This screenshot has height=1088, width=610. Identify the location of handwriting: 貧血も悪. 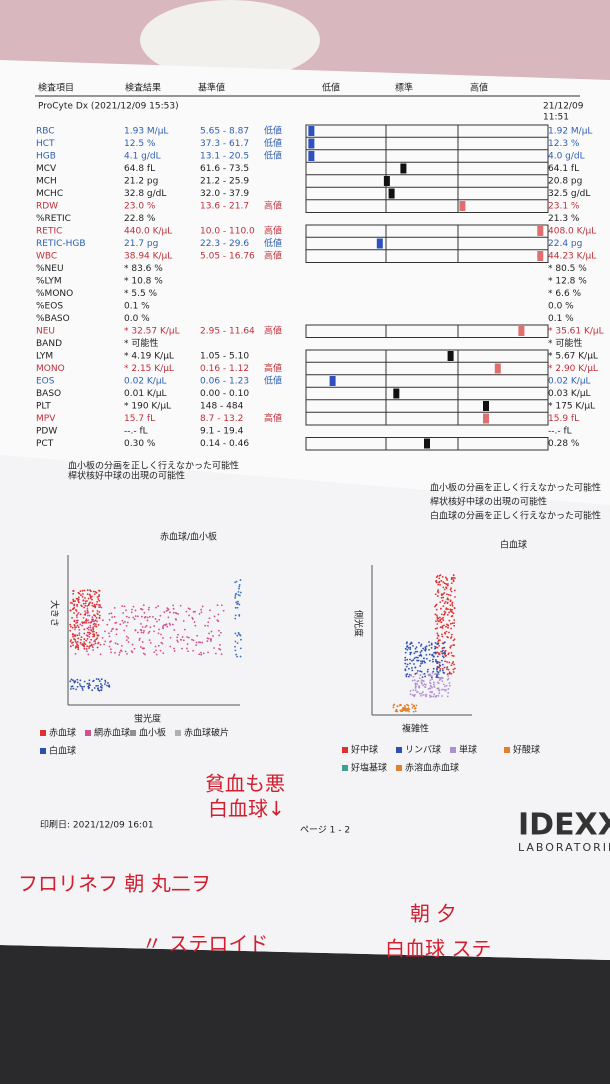
(245, 784).